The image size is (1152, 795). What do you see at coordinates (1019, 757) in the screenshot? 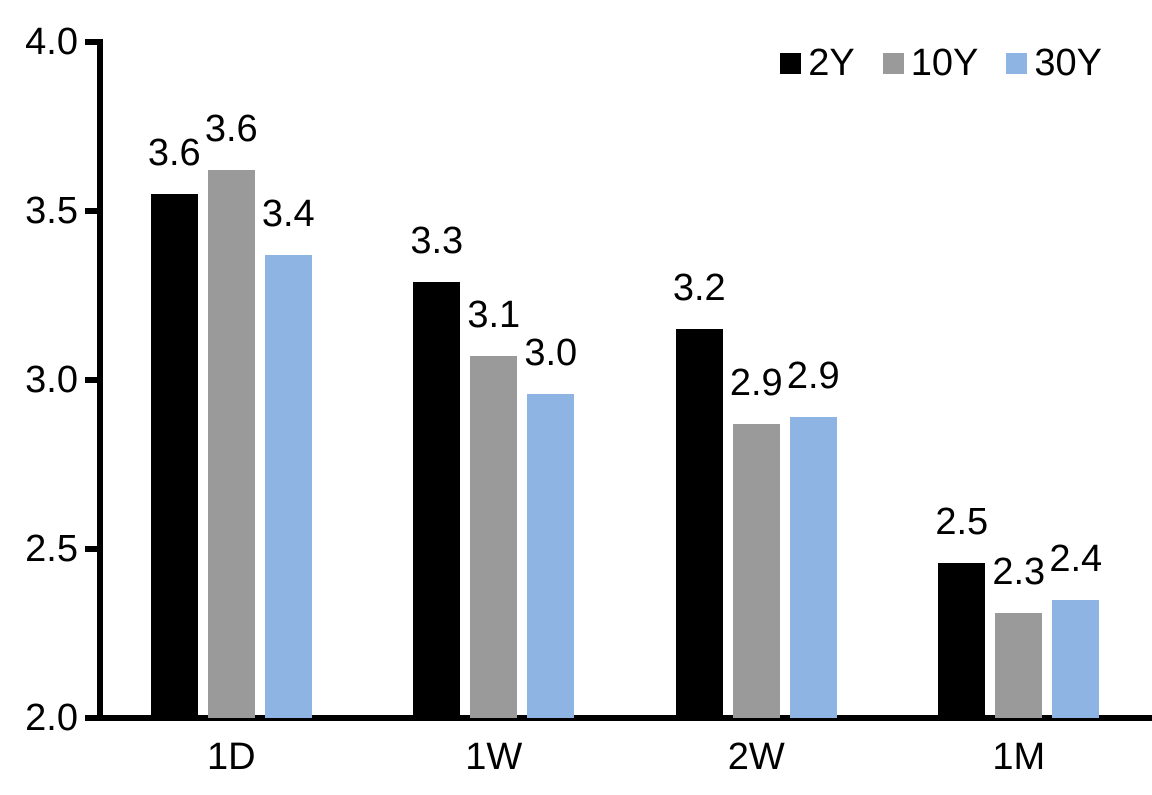
I see `x-axis-category-label: 1M` at bounding box center [1019, 757].